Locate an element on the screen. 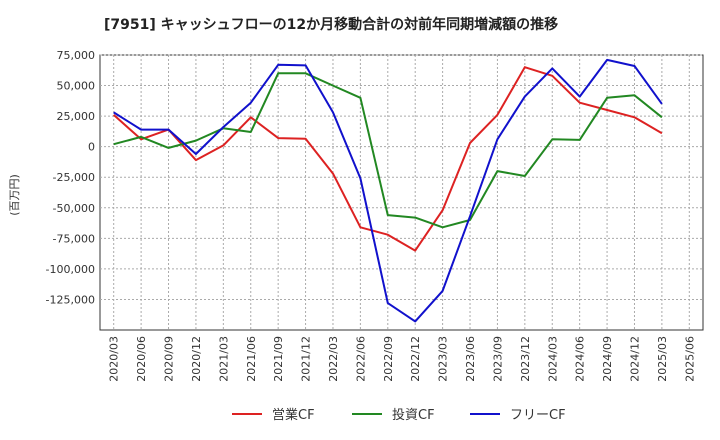  x-tick-label: 2020/06 is located at coordinates (141, 359).